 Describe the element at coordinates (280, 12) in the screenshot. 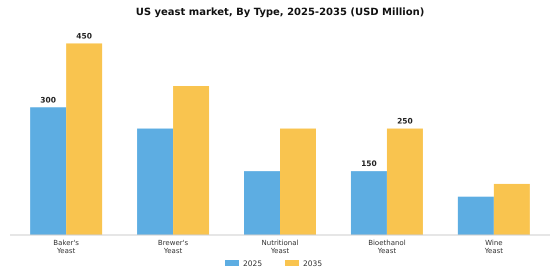

I see `chart-title: US yeast market, By Type, 2025-2035 (USD Million)` at that location.